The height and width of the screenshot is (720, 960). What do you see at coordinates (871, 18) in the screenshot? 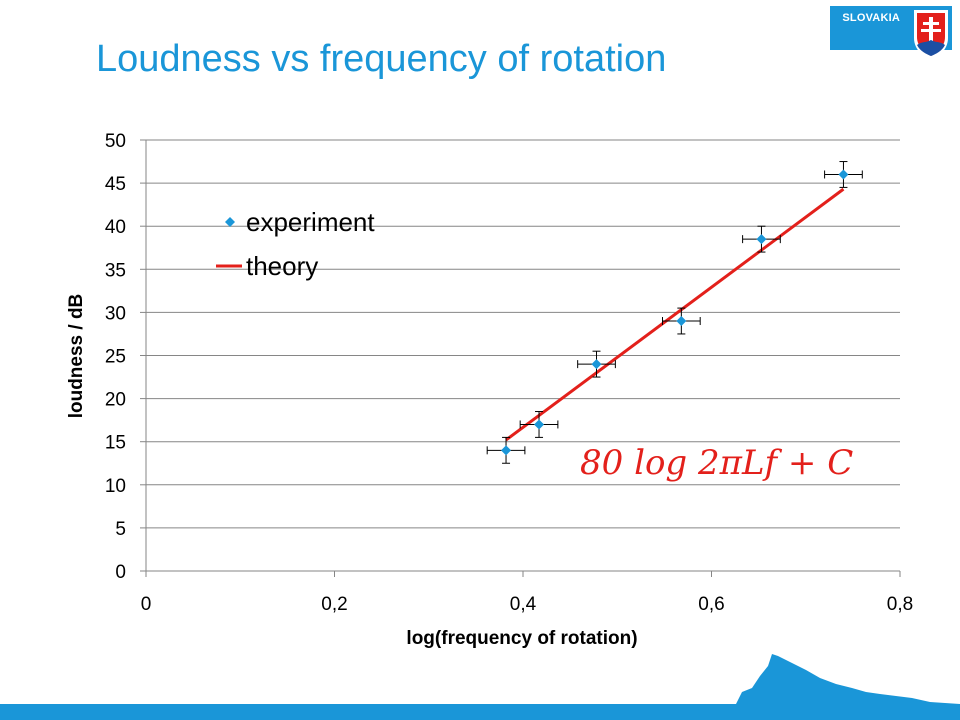
I see `badge-country-label: SLOVAKIA` at bounding box center [871, 18].